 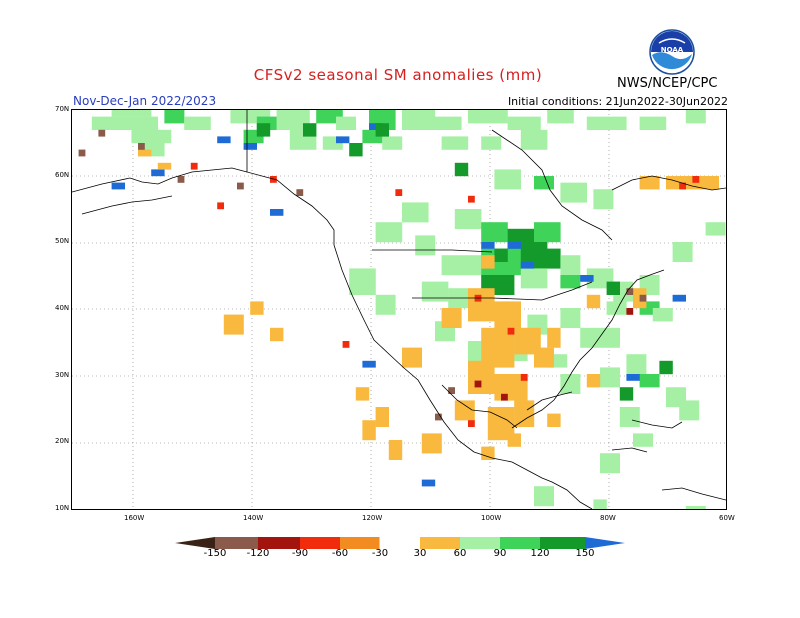 I want to click on latitude-label: 70N, so click(x=62, y=109).